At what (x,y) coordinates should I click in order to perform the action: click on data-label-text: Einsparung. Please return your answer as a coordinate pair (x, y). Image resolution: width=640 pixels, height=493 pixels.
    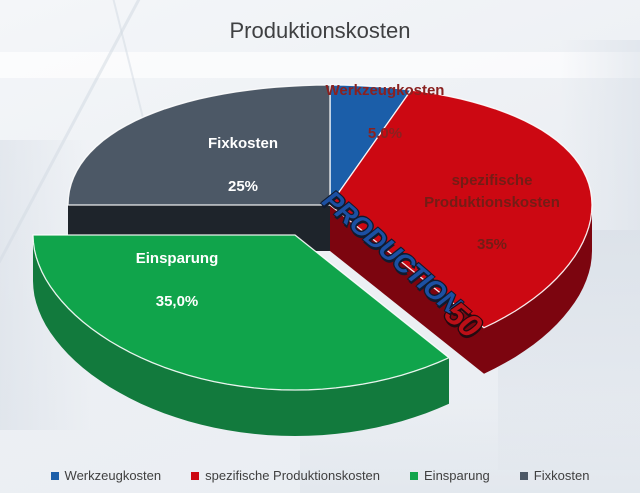
    Looking at the image, I should click on (177, 259).